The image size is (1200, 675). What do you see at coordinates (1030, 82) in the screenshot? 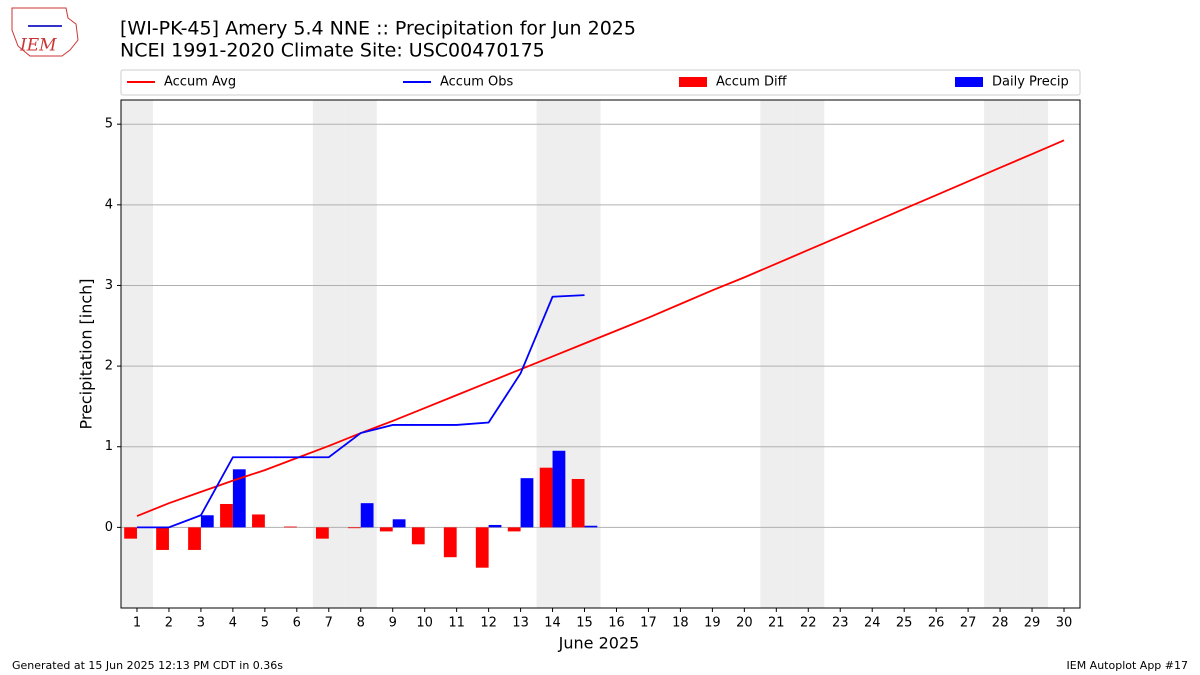
I see `legend-label: Daily Precip` at bounding box center [1030, 82].